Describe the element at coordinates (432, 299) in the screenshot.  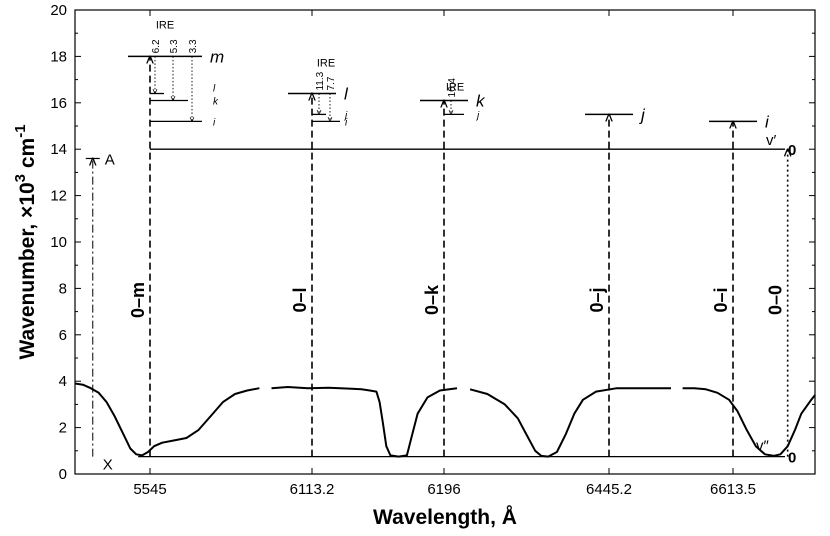
I see `transition-label: 0–k` at that location.